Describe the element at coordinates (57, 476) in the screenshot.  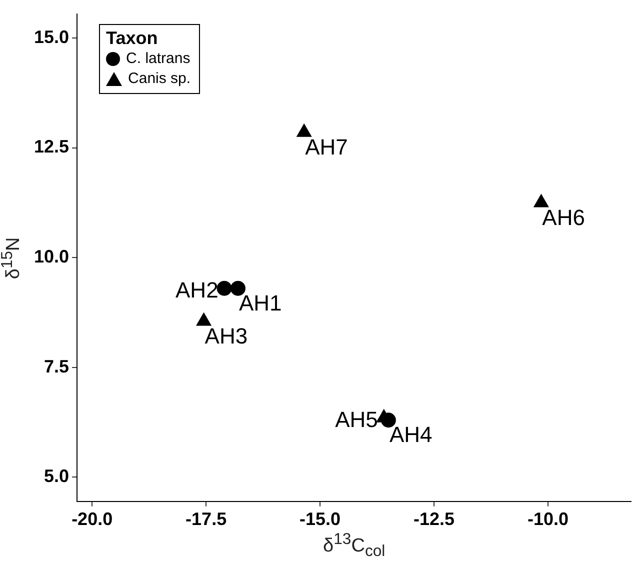
I see `y-tick-label: 5.0` at that location.